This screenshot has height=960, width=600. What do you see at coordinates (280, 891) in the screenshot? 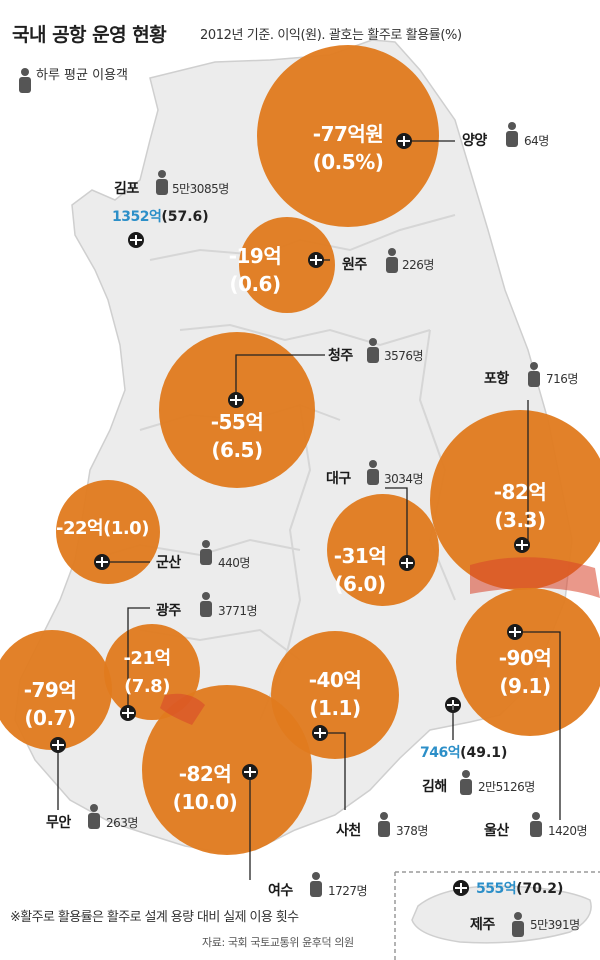
I see `yeosu-name: 여수` at bounding box center [280, 891].